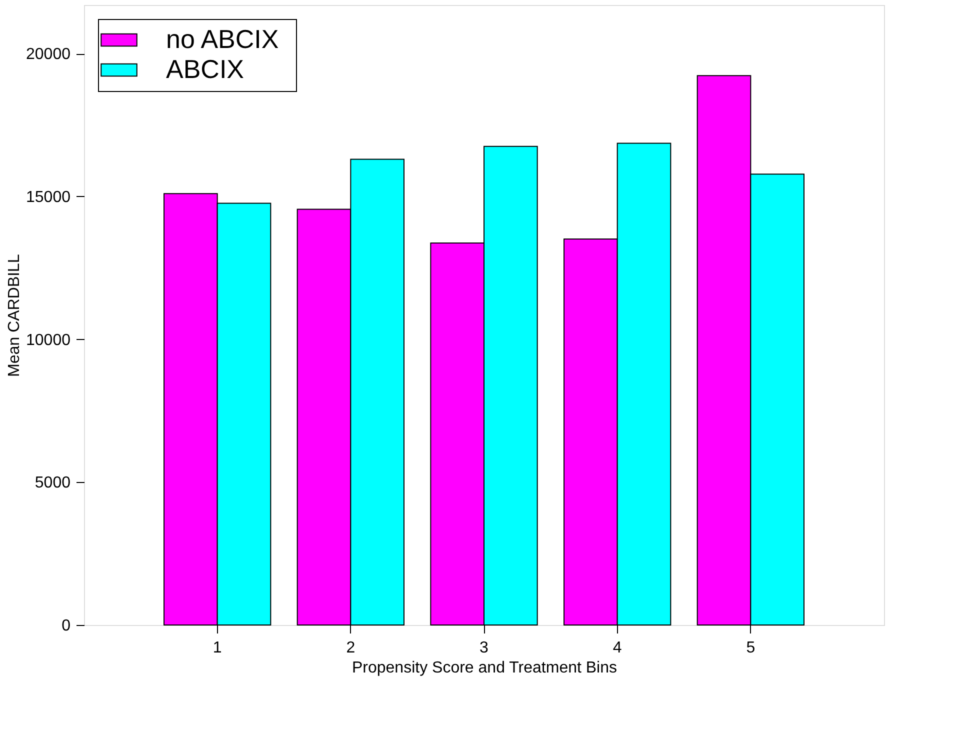 The height and width of the screenshot is (735, 958). I want to click on y-tick-label: 5000, so click(52, 483).